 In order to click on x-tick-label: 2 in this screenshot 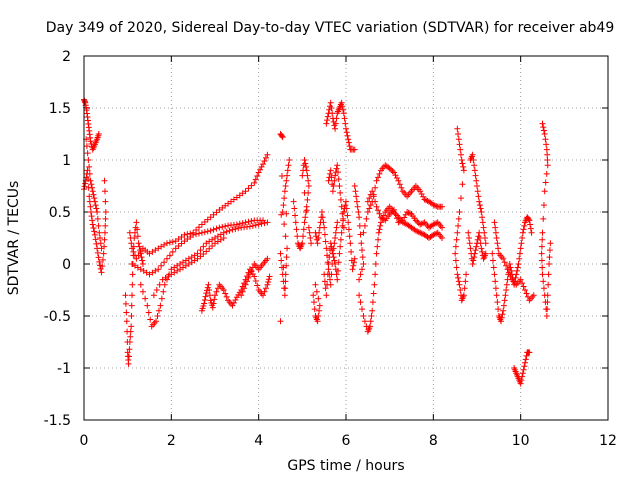, I will do `click(171, 441)`.